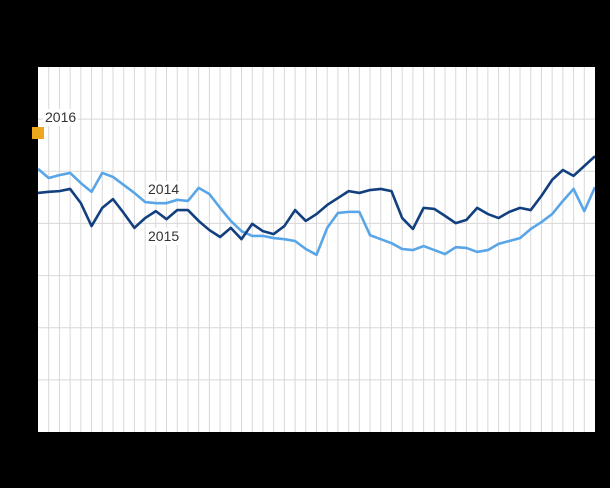  What do you see at coordinates (164, 189) in the screenshot?
I see `series-label-2014: 2014` at bounding box center [164, 189].